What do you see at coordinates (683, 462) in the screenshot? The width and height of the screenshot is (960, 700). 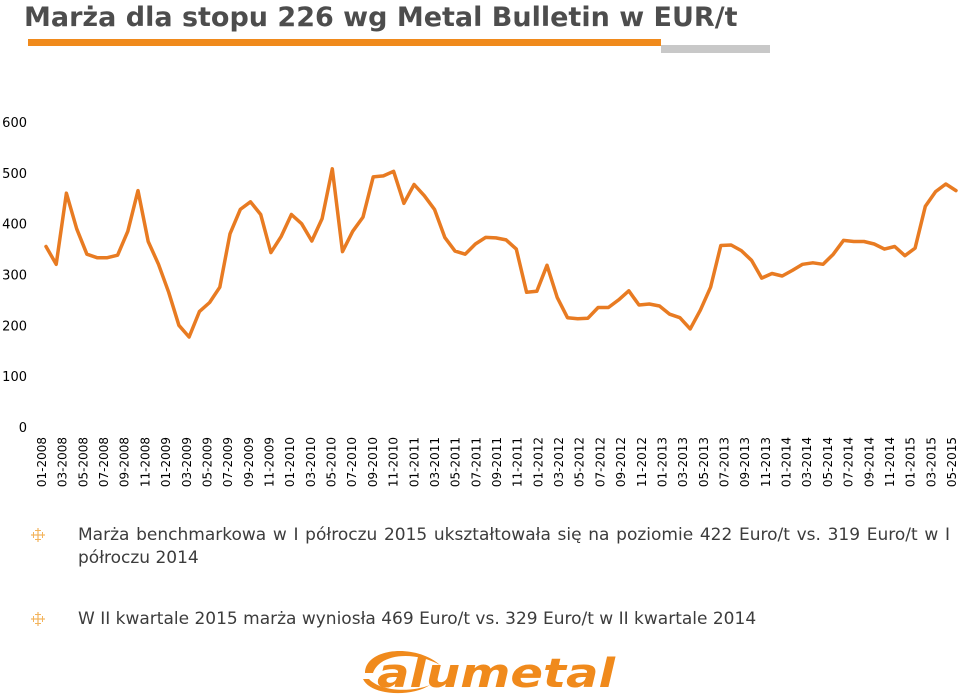 I see `x-tick-label: 03-2013` at bounding box center [683, 462].